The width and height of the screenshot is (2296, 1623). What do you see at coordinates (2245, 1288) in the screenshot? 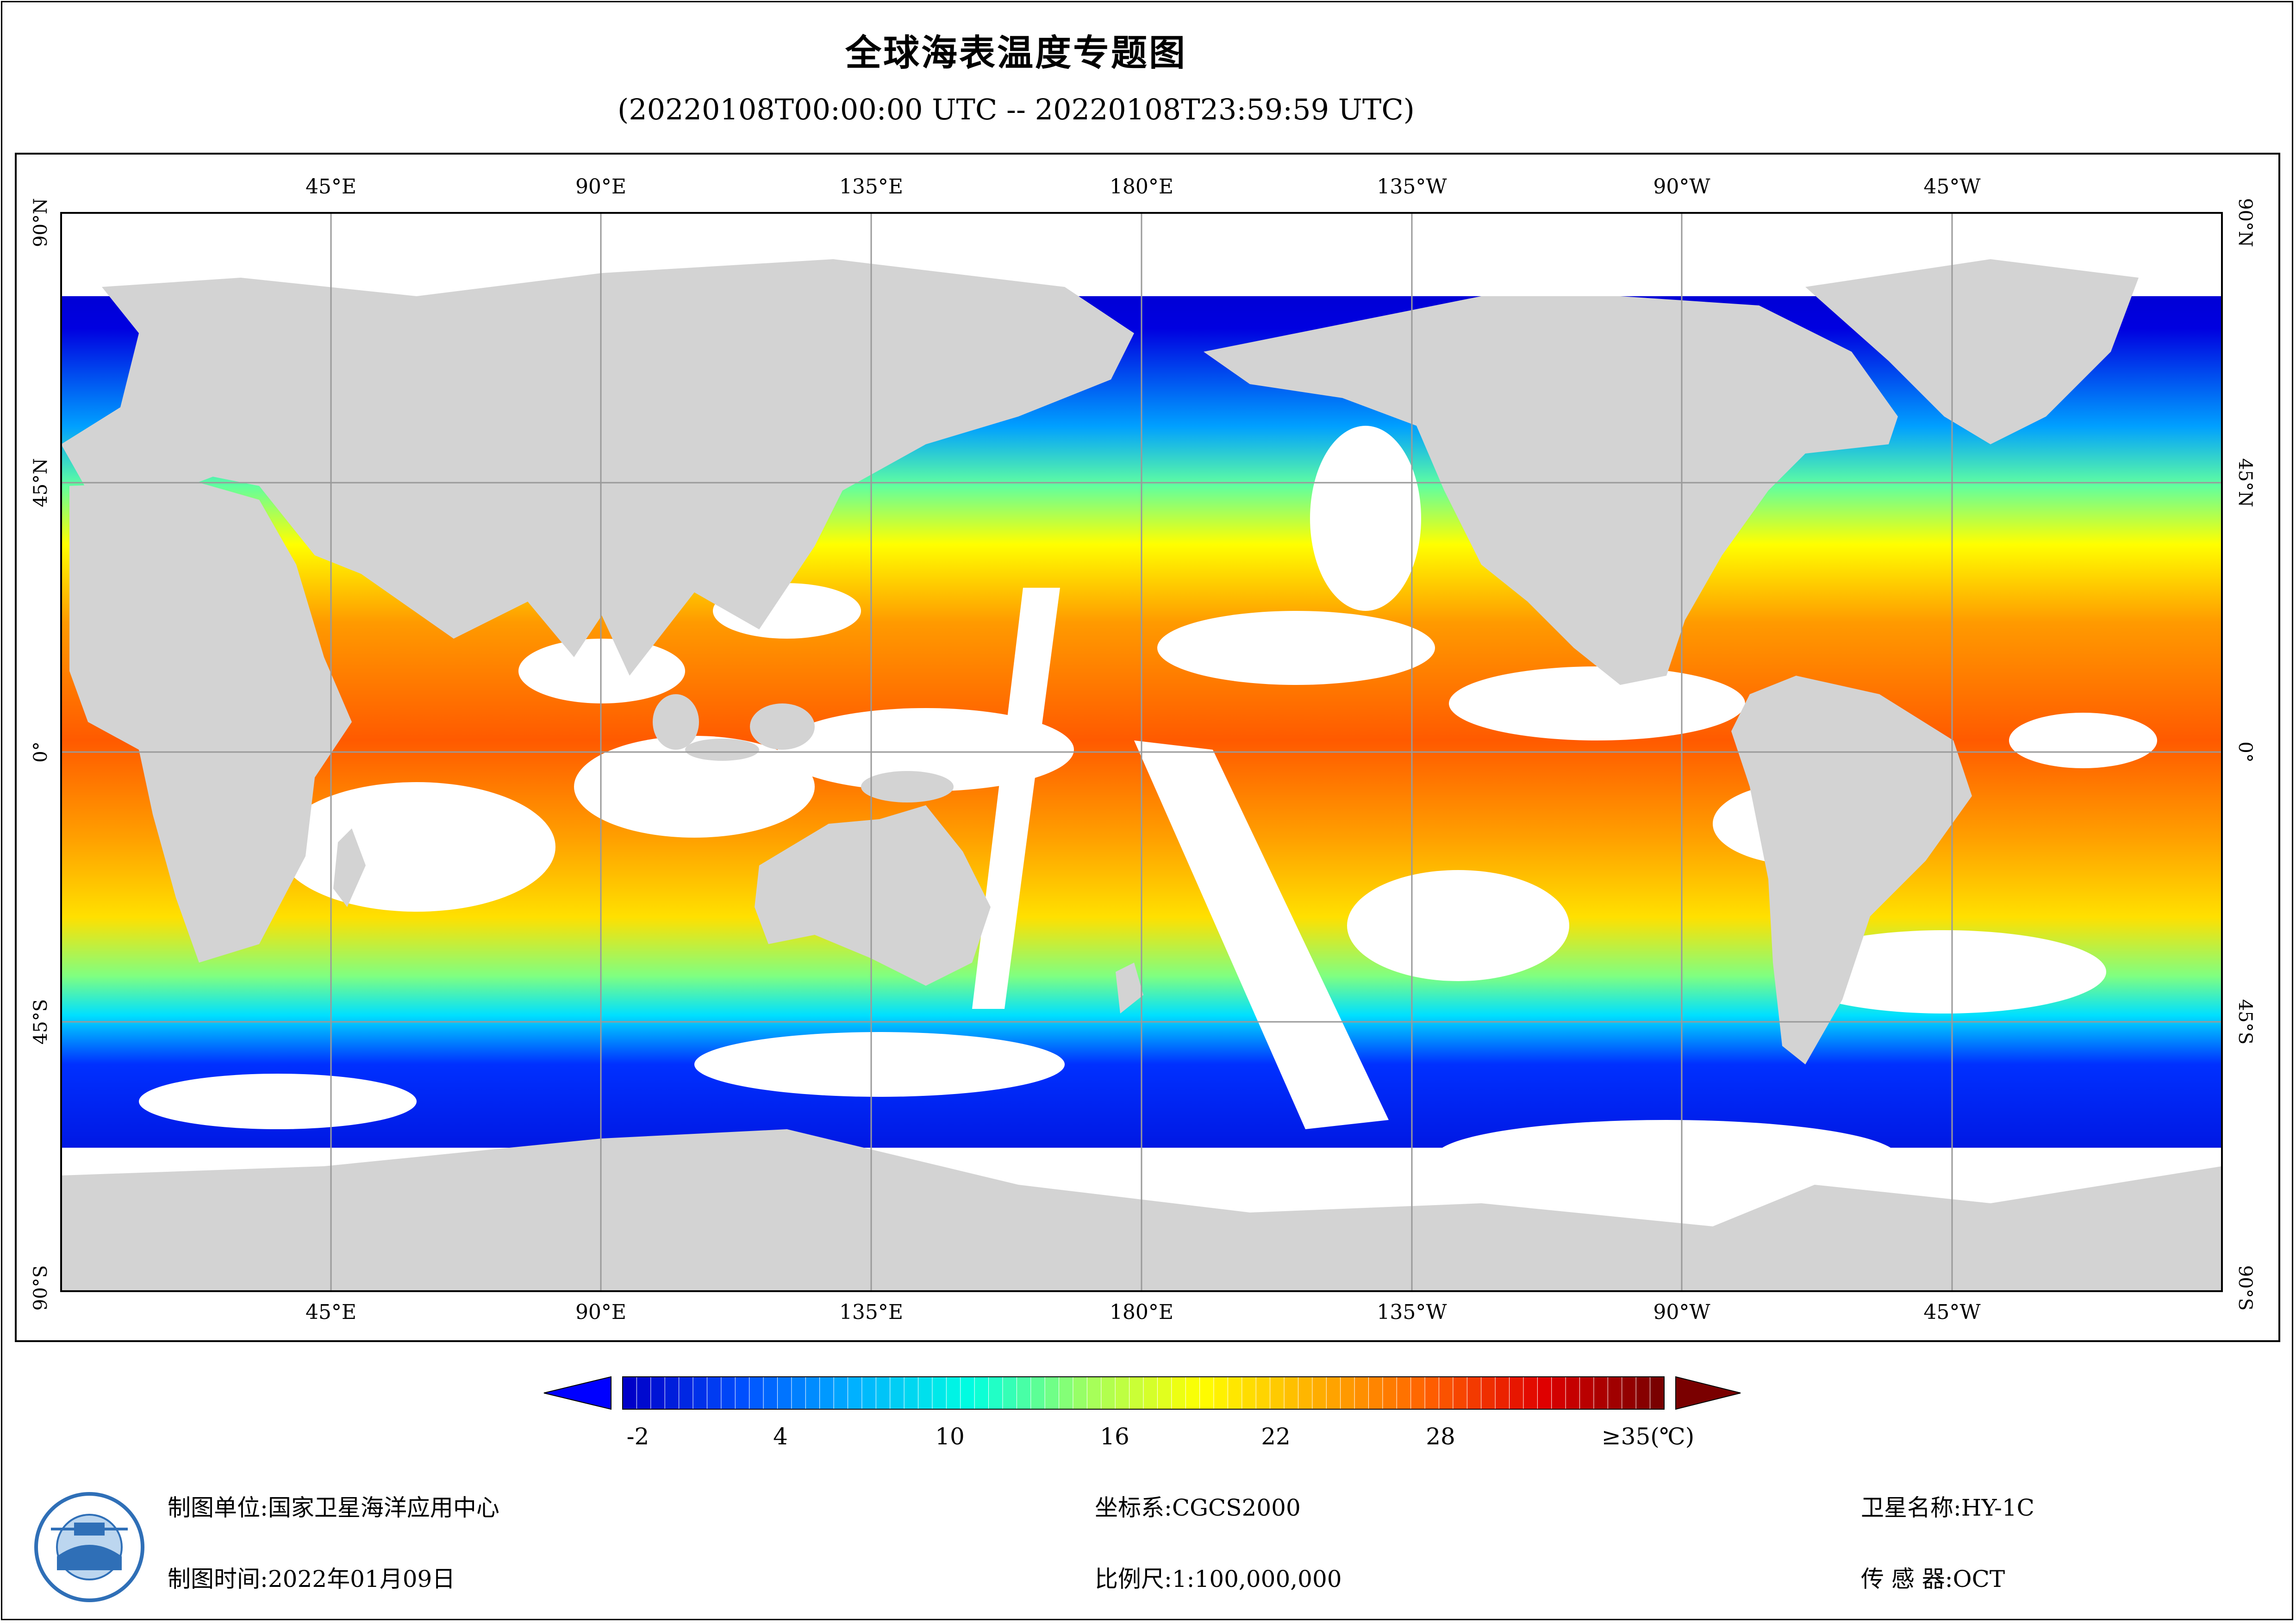
I see `lat-label-right-90s: 90°S` at bounding box center [2245, 1288].